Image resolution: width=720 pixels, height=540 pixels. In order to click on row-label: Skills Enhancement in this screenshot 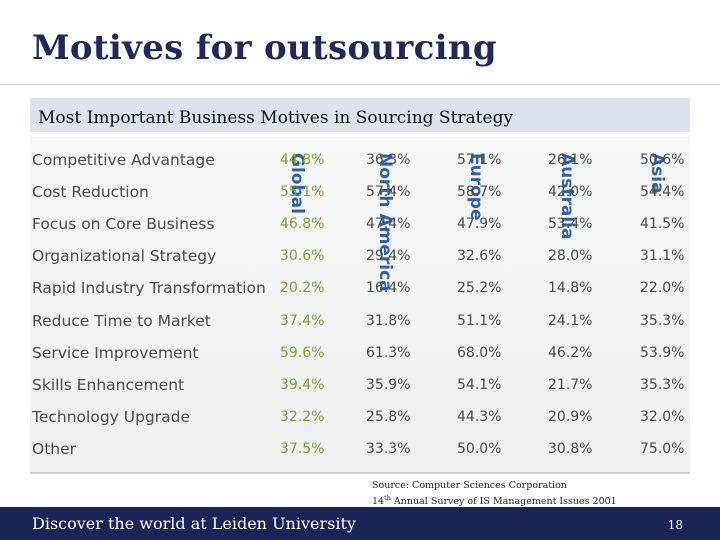, I will do `click(108, 384)`.